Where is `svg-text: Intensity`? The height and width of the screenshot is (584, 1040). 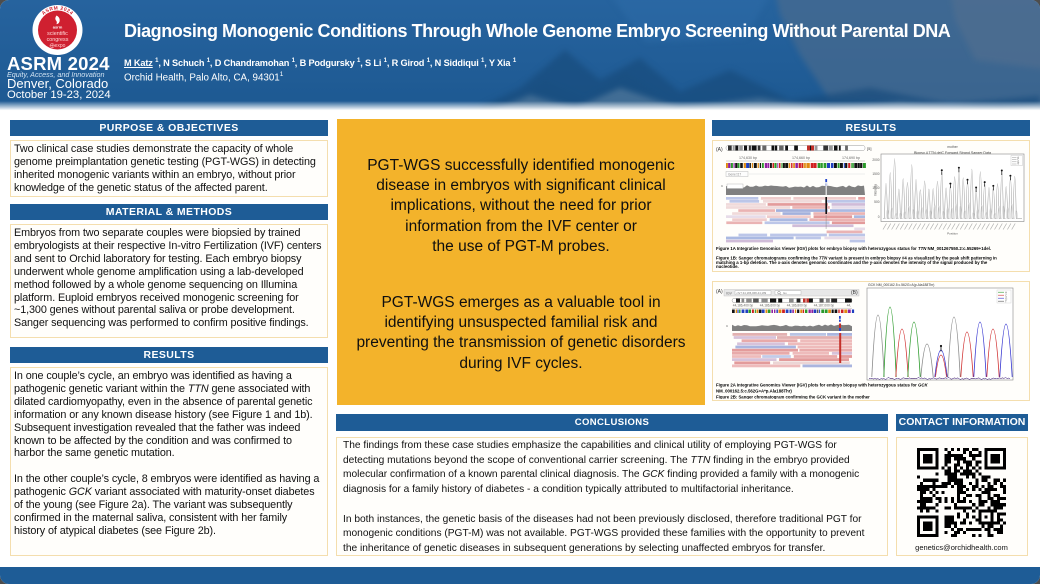 svg-text: Intensity is located at coordinates (876, 190).